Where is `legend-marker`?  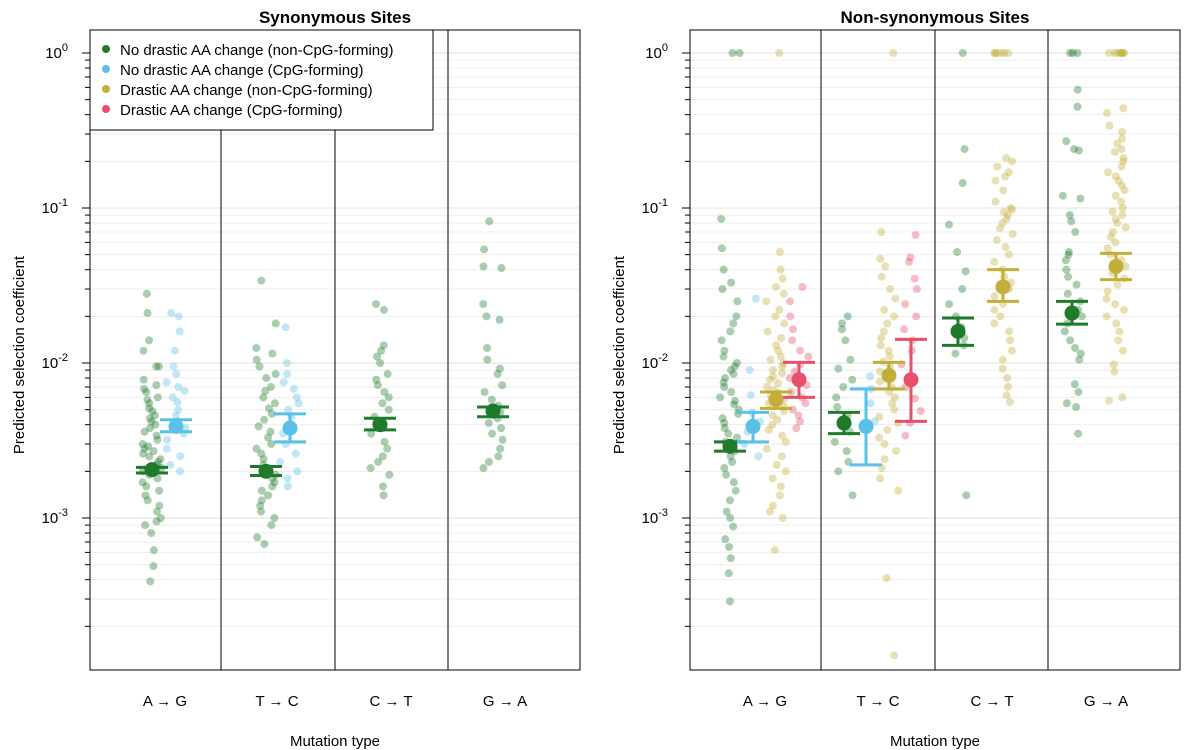
legend-marker is located at coordinates (106, 89).